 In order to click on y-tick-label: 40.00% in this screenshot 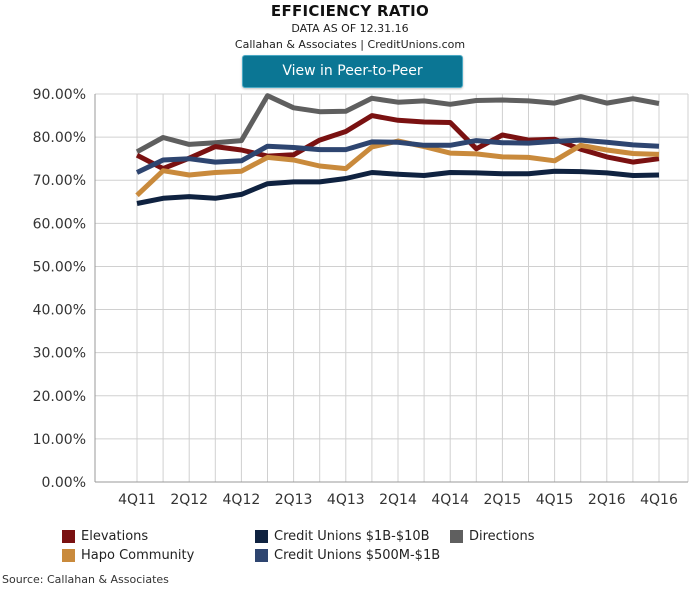, I will do `click(59, 311)`.